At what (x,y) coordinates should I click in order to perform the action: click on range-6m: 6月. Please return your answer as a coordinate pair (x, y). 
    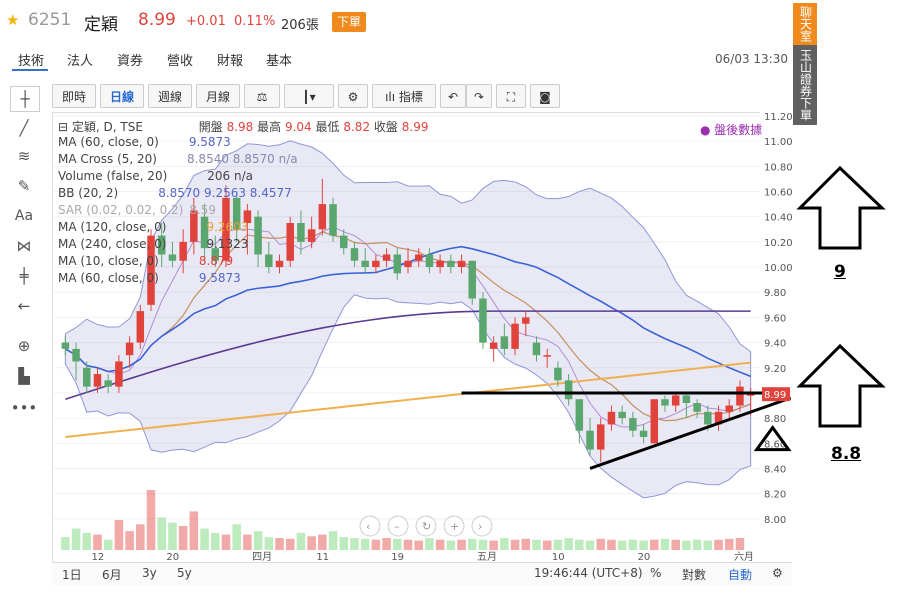
    Looking at the image, I should click on (112, 575).